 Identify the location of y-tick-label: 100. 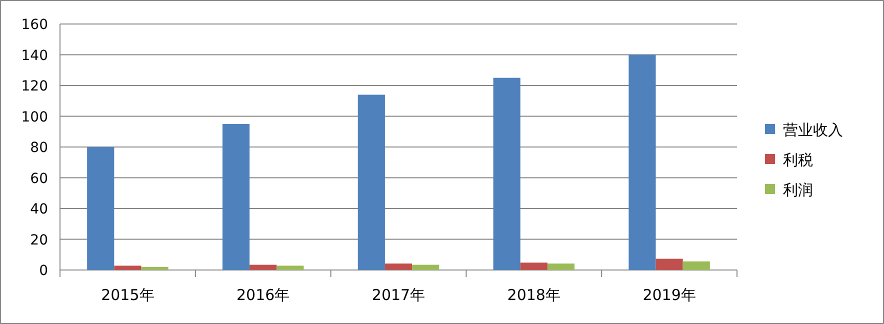
(34, 117).